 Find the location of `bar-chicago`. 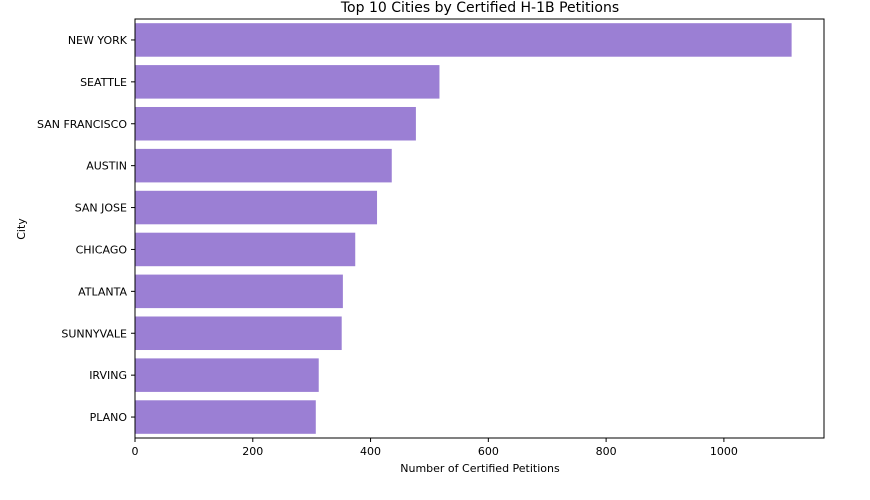

bar-chicago is located at coordinates (245, 249).